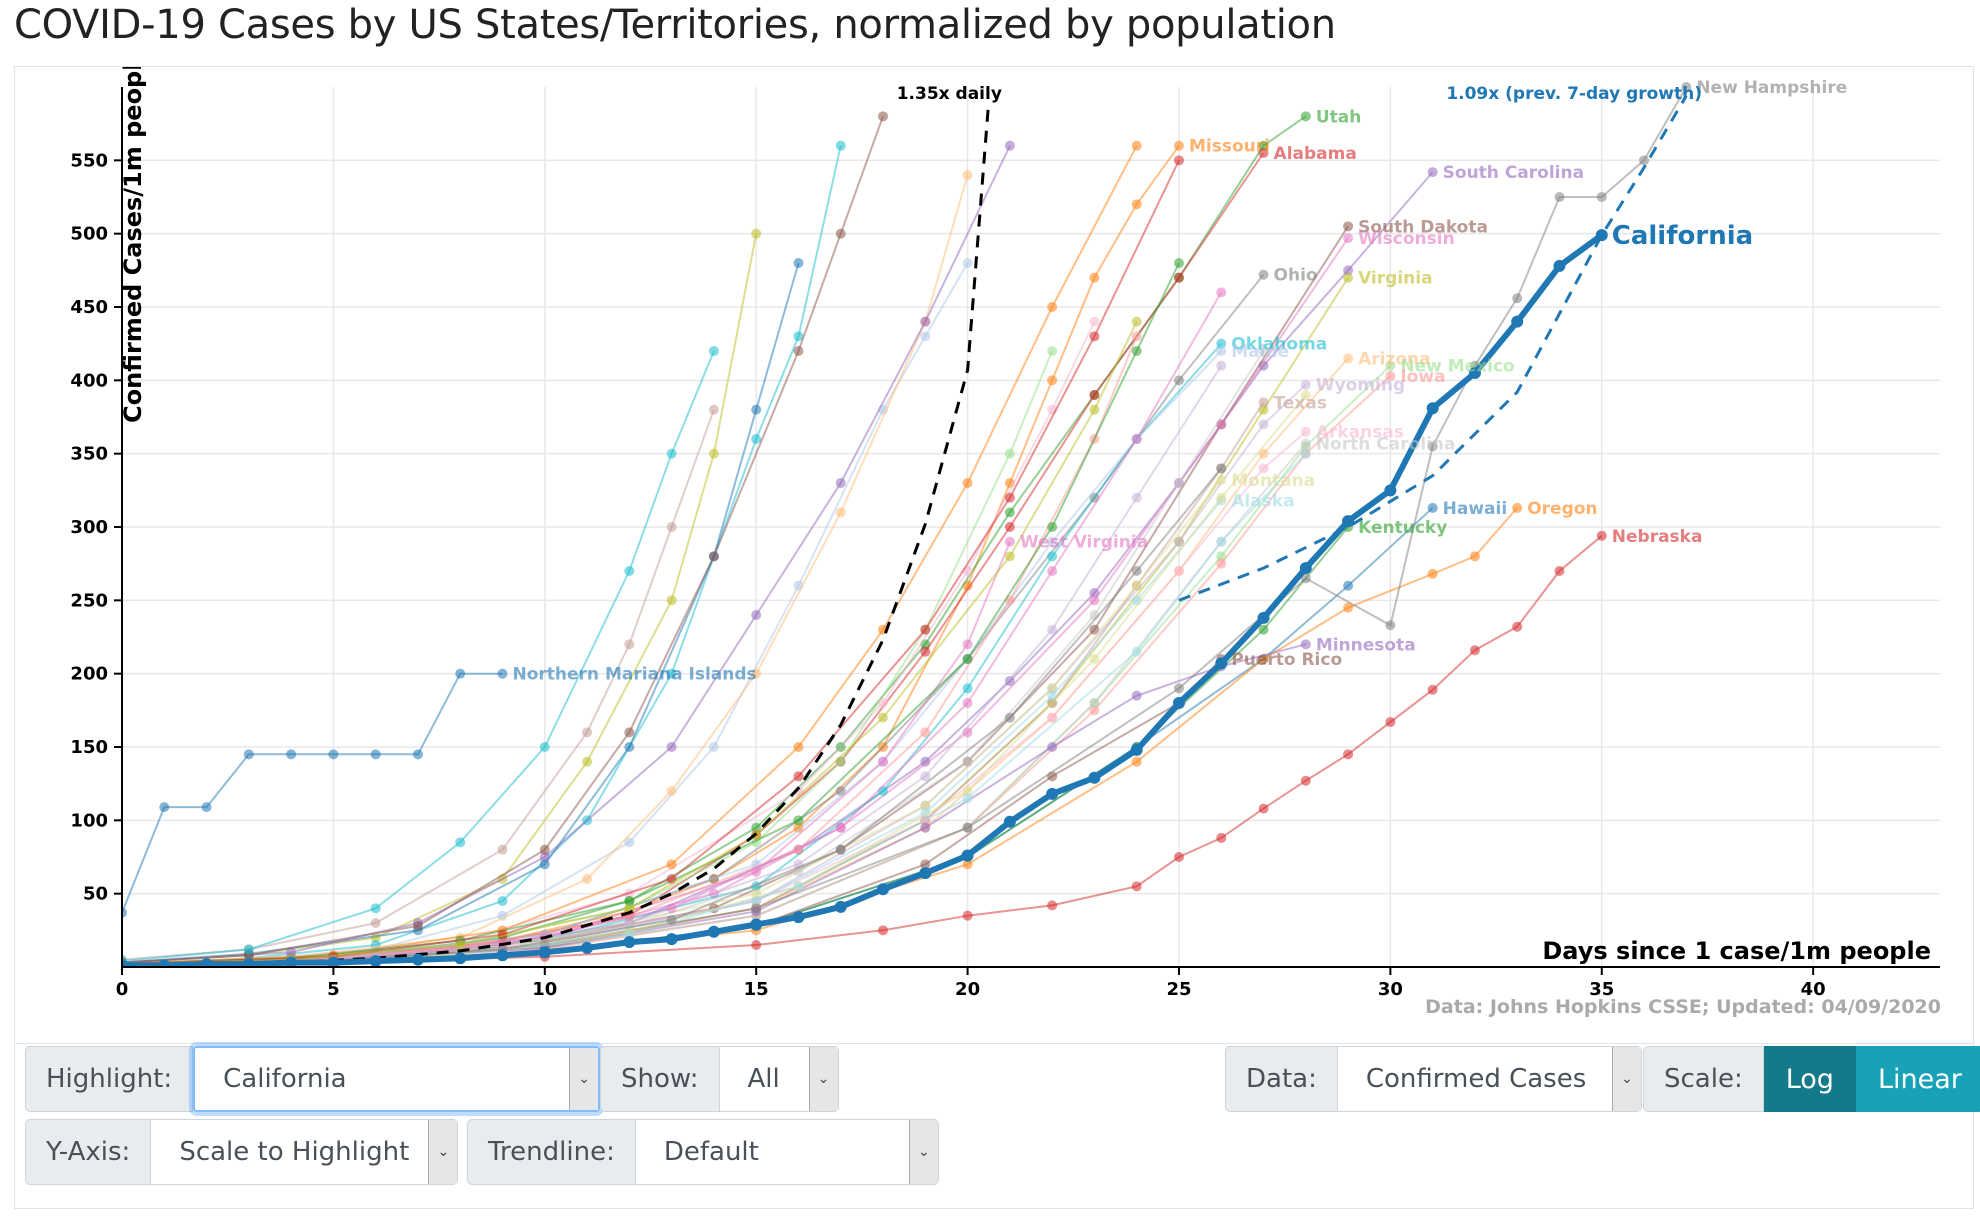 The width and height of the screenshot is (1980, 1221). I want to click on scale-log-button: Log, so click(1809, 1079).